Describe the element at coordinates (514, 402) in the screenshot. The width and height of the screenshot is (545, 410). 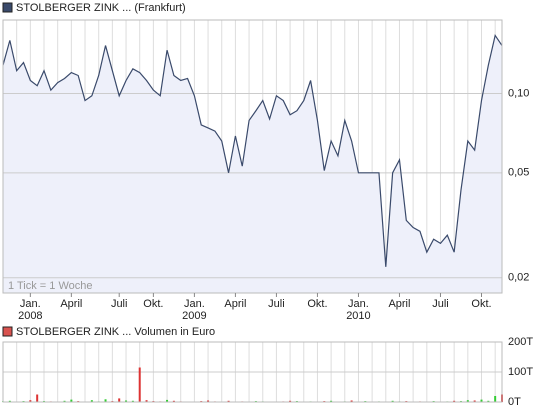
I see `y-tick-label: 0T` at that location.